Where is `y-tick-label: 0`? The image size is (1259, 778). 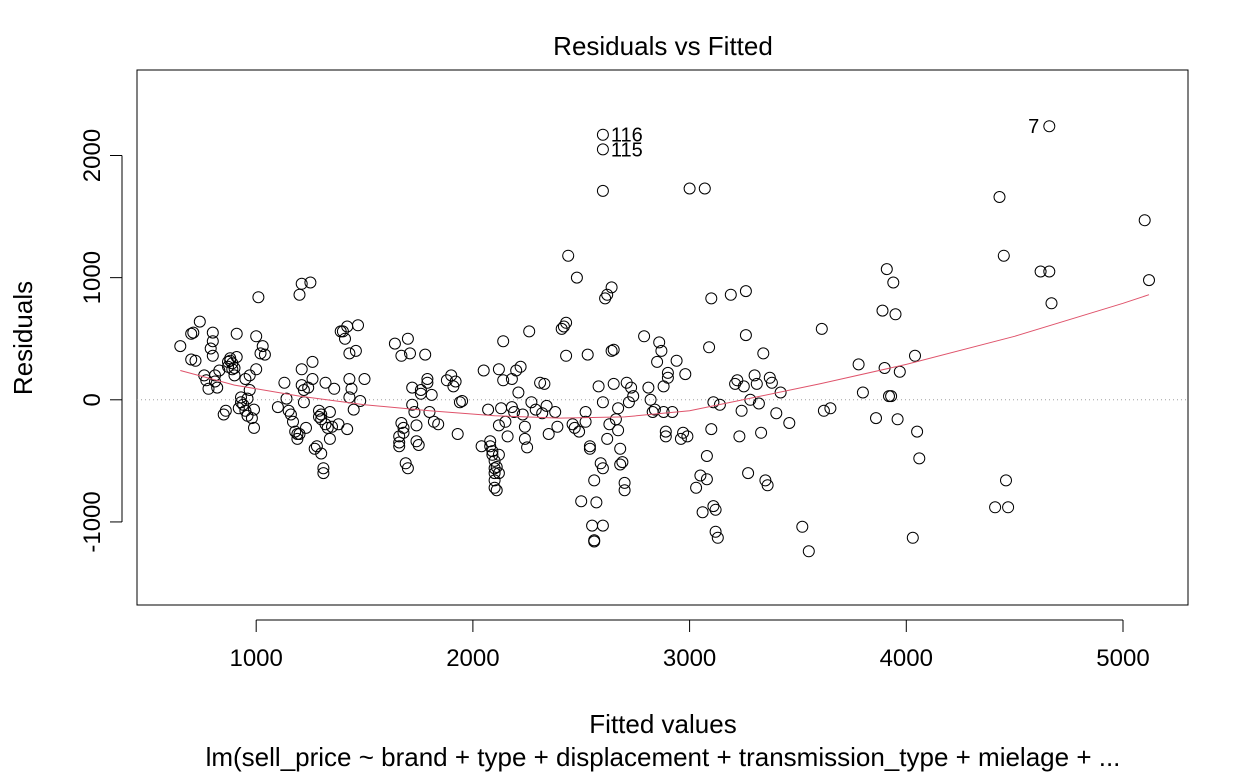 y-tick-label: 0 is located at coordinates (92, 399).